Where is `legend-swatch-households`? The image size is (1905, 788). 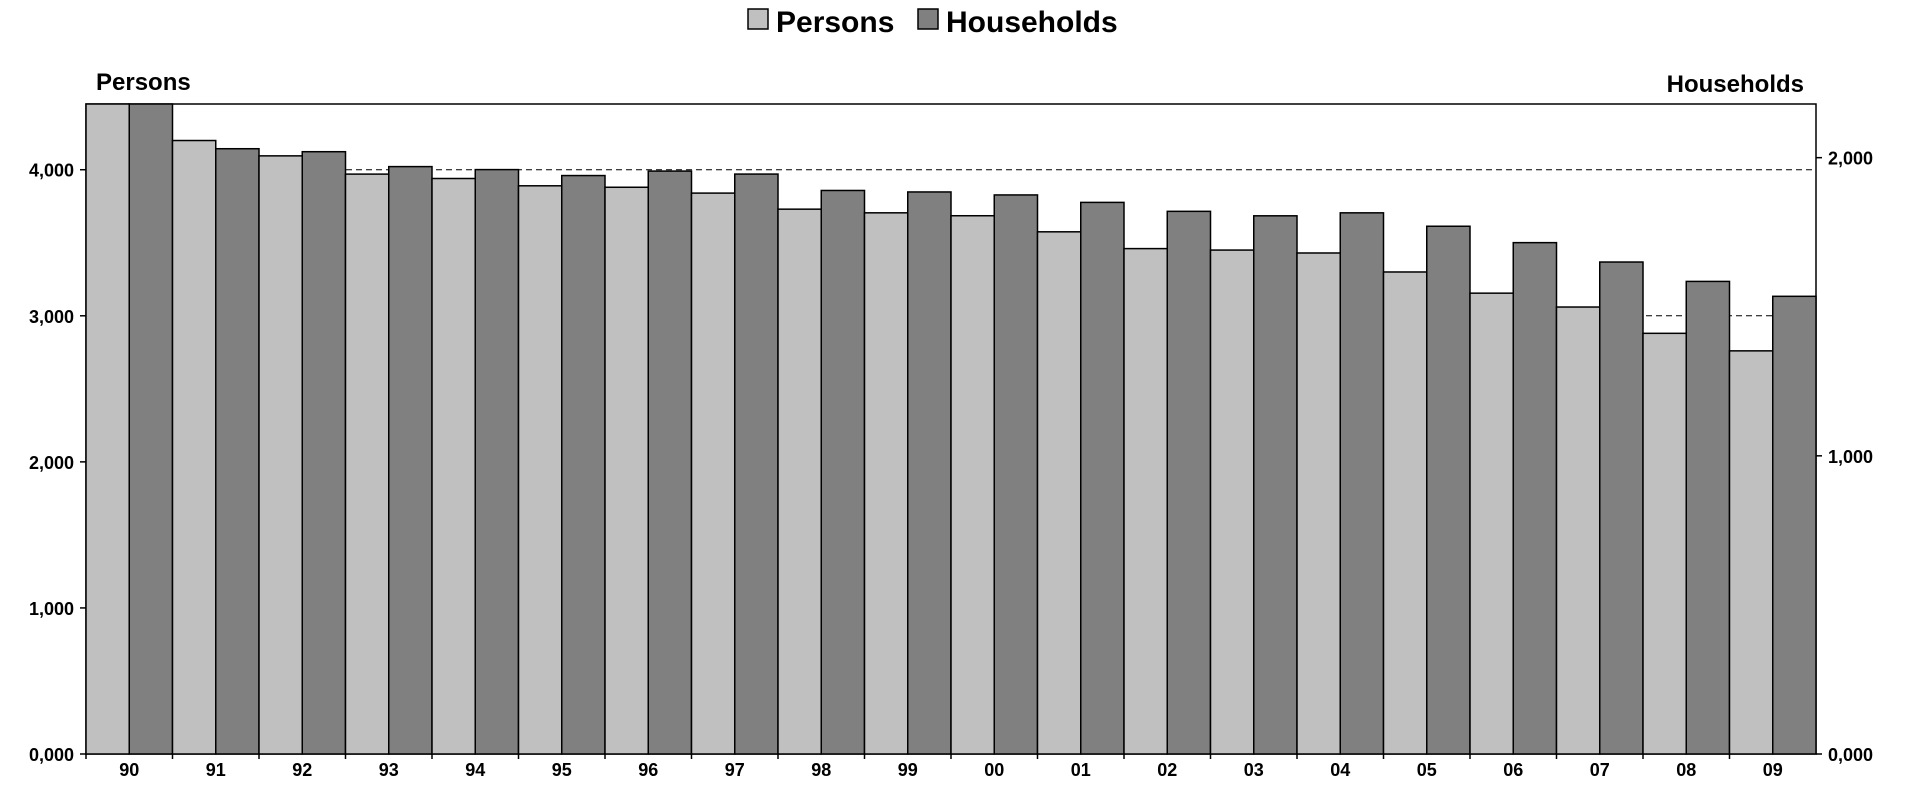 legend-swatch-households is located at coordinates (928, 19).